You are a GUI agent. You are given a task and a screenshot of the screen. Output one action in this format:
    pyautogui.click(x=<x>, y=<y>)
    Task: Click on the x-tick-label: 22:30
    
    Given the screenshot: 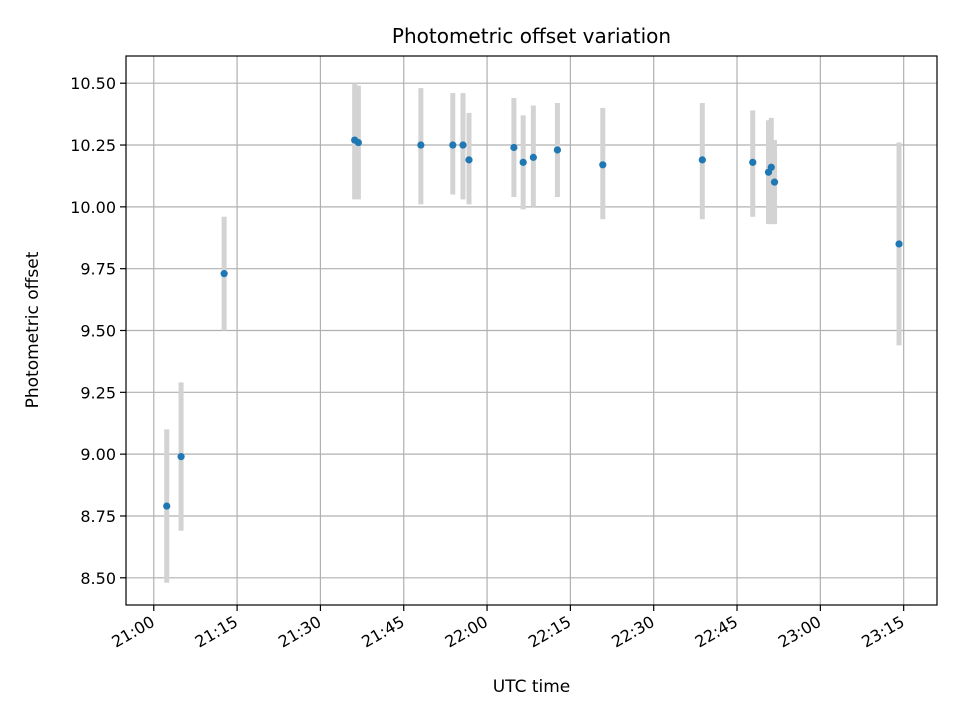 What is the action you would take?
    pyautogui.click(x=632, y=632)
    